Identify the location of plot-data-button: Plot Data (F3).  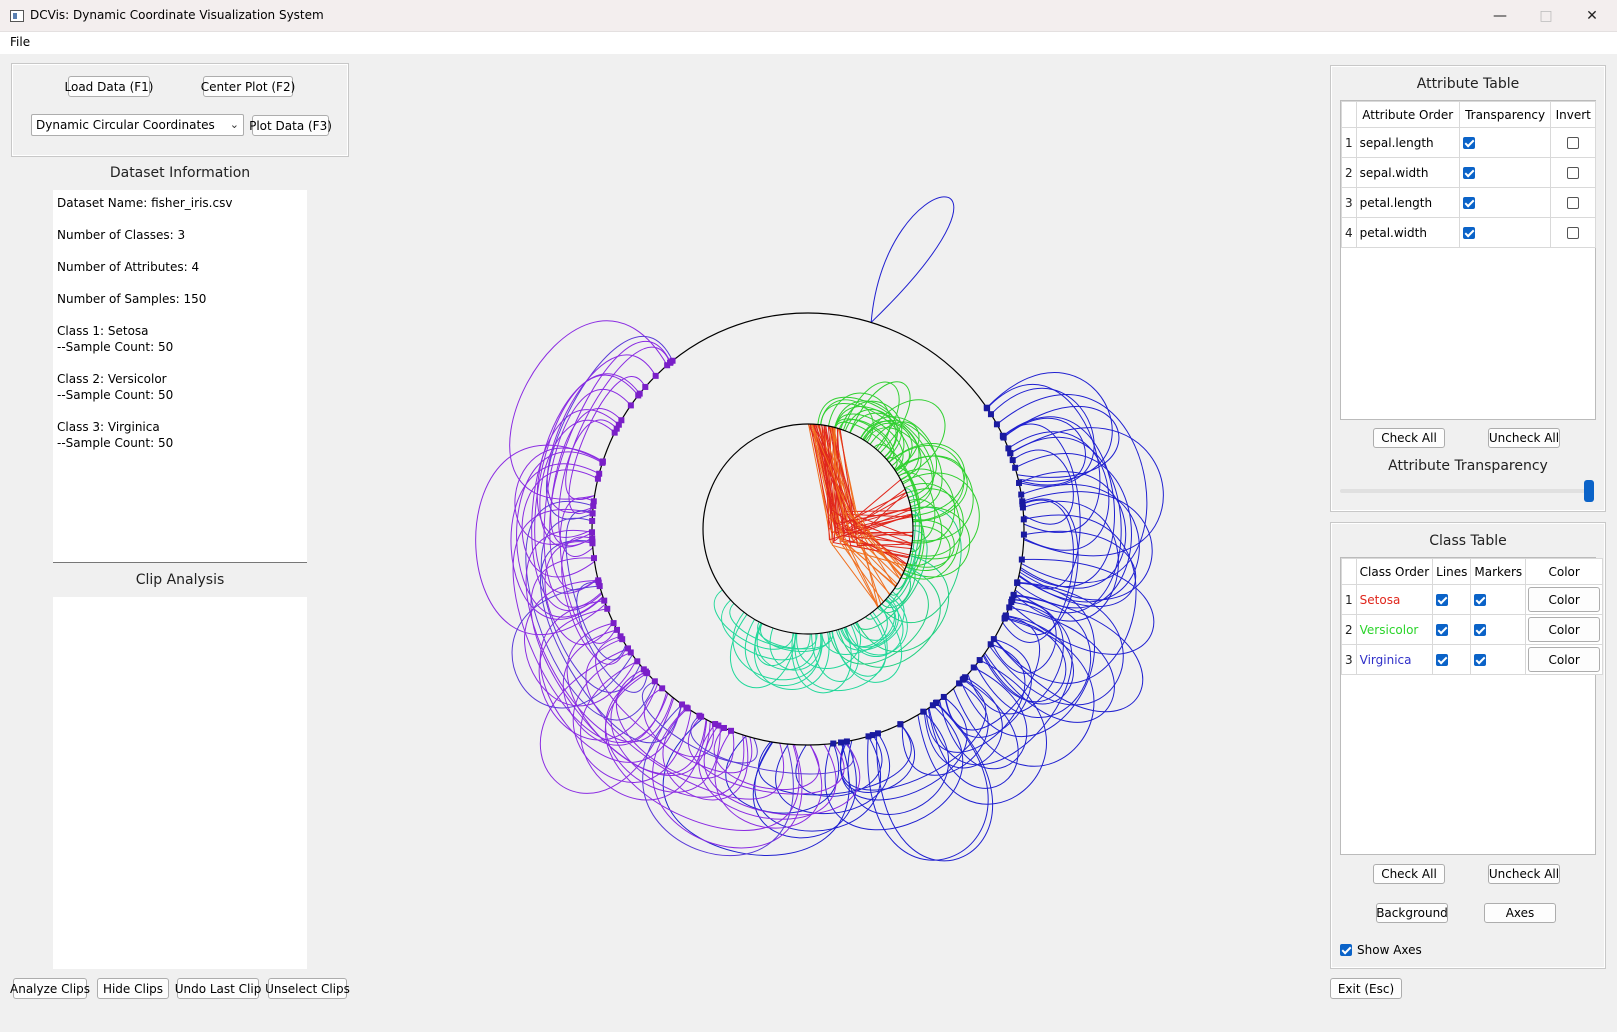
(290, 125).